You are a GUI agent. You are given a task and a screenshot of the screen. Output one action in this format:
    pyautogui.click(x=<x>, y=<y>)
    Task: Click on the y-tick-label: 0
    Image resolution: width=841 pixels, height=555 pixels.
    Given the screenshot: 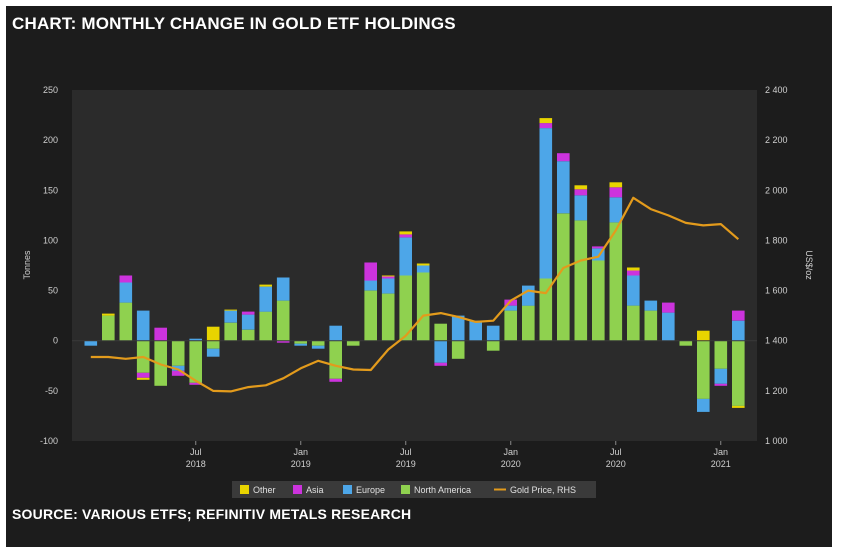 What is the action you would take?
    pyautogui.click(x=55, y=341)
    